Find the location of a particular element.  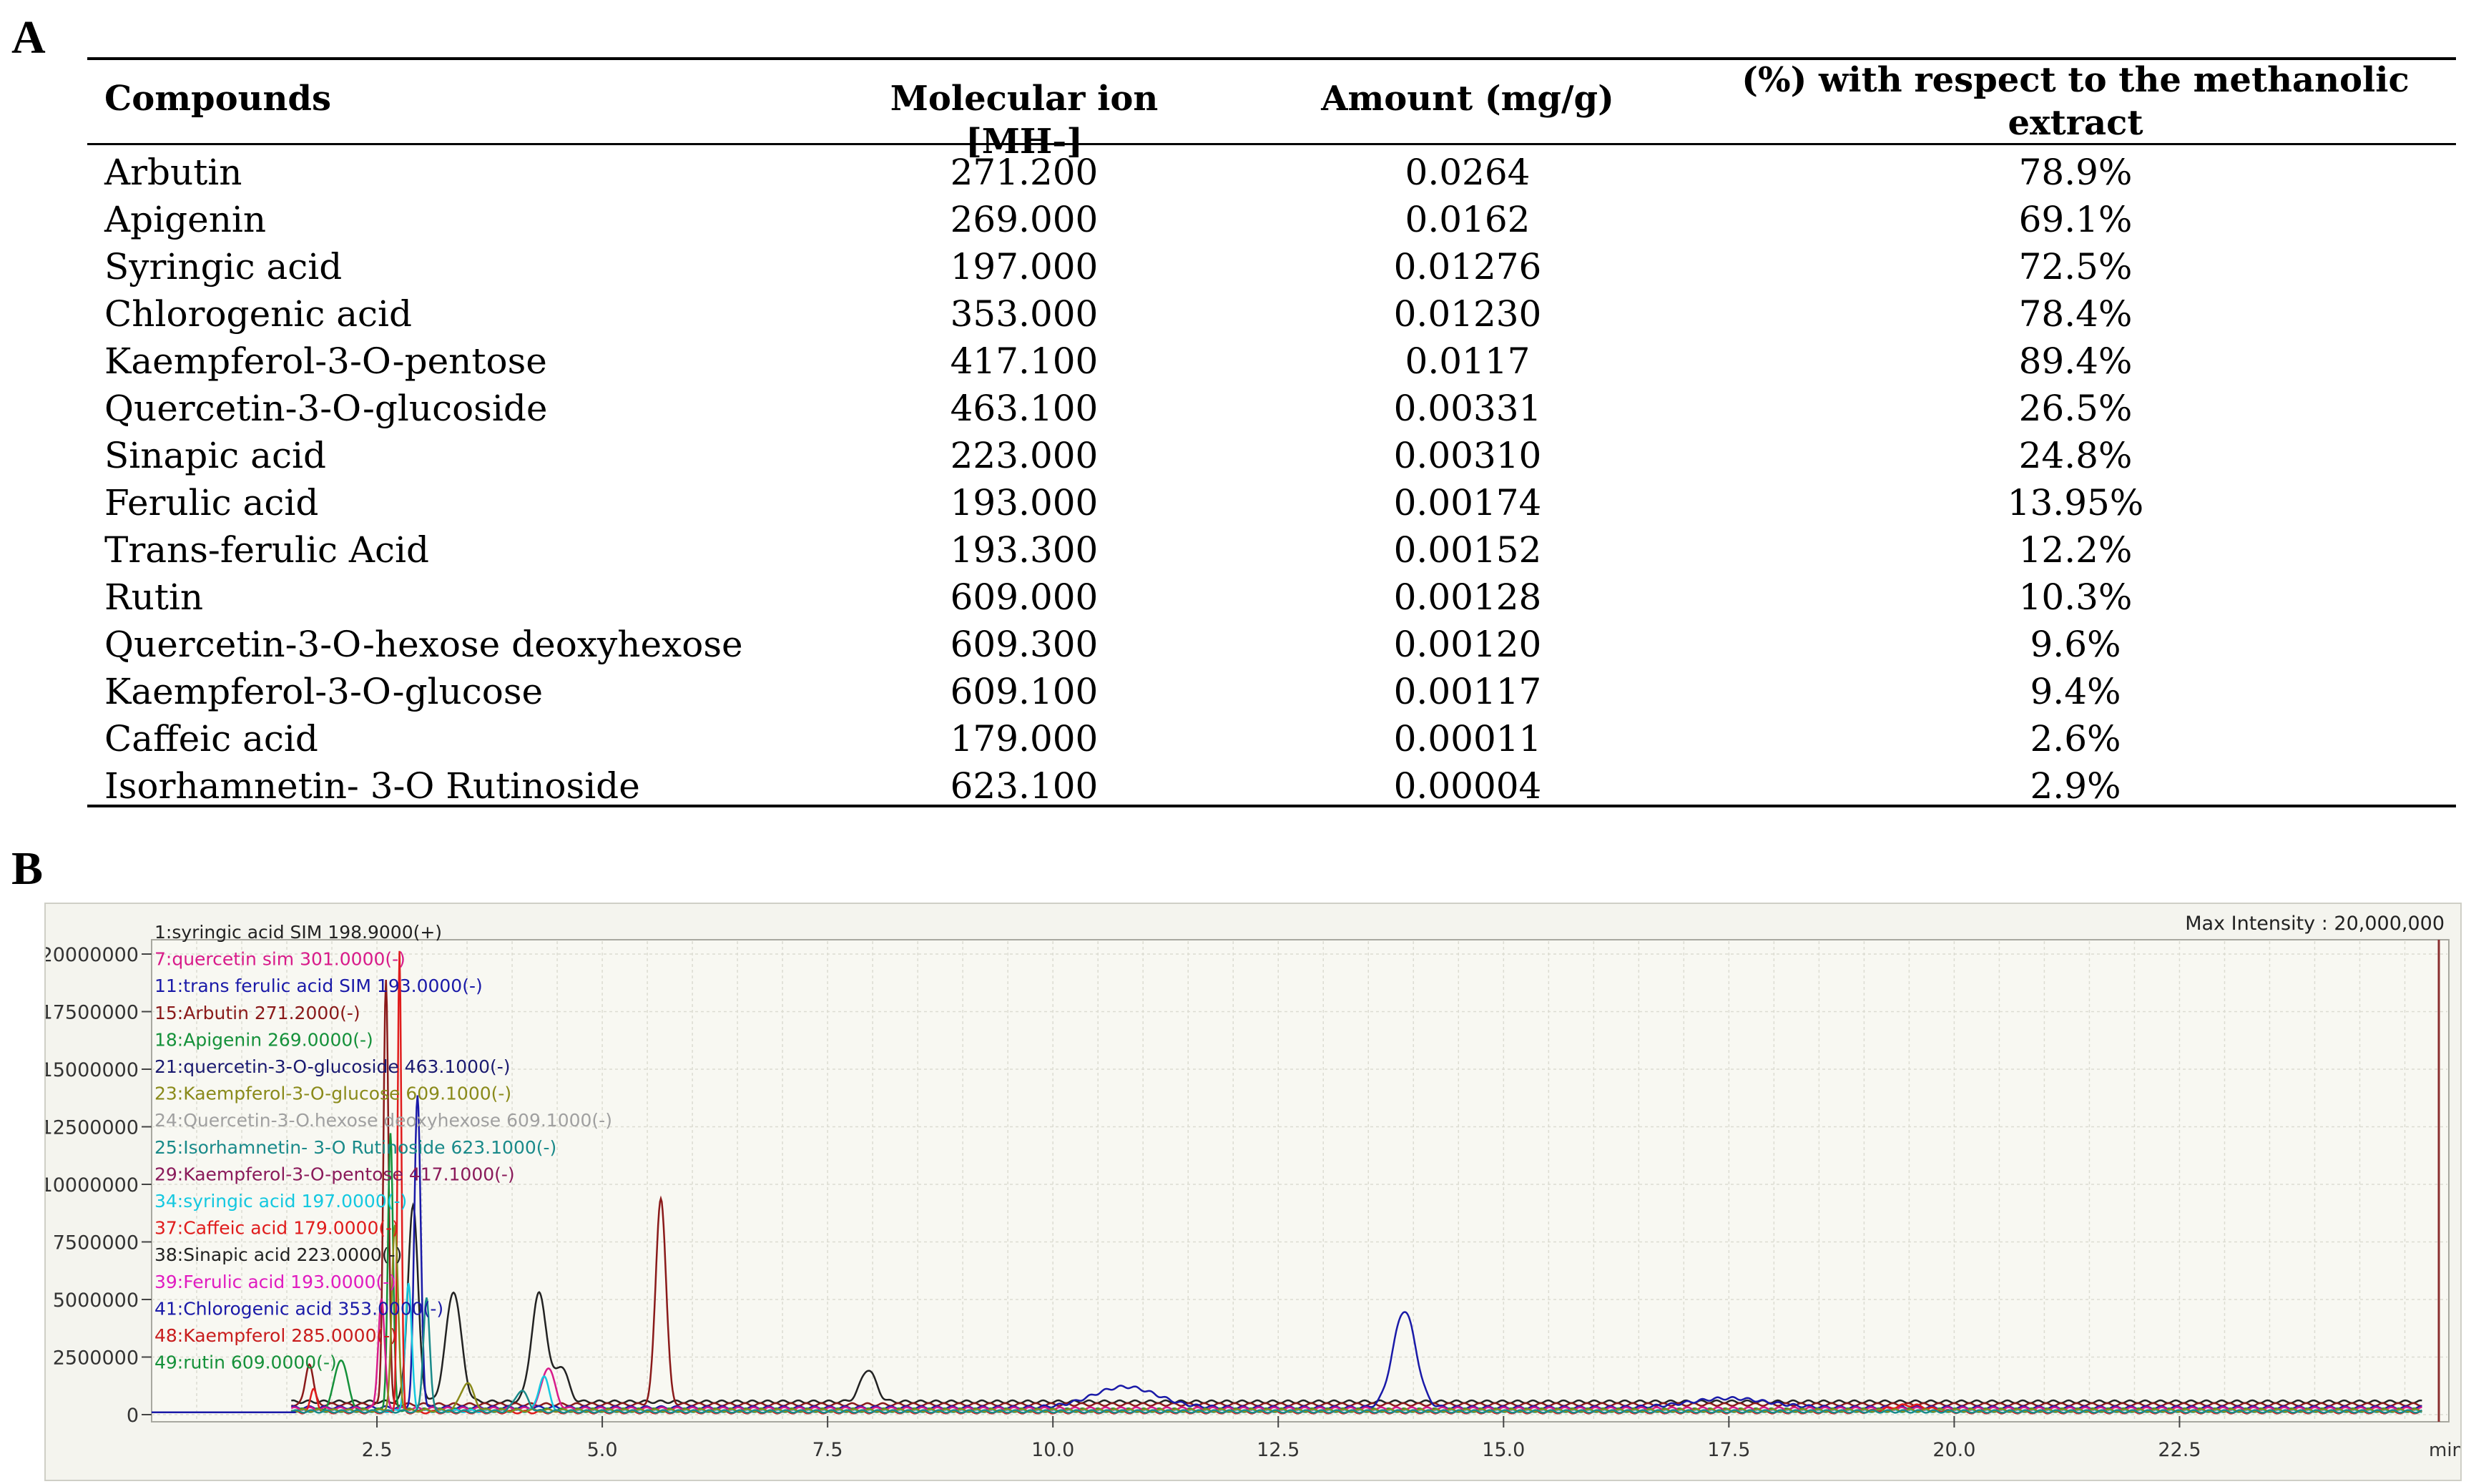

amount-cell: 0.0117 is located at coordinates (1468, 361).